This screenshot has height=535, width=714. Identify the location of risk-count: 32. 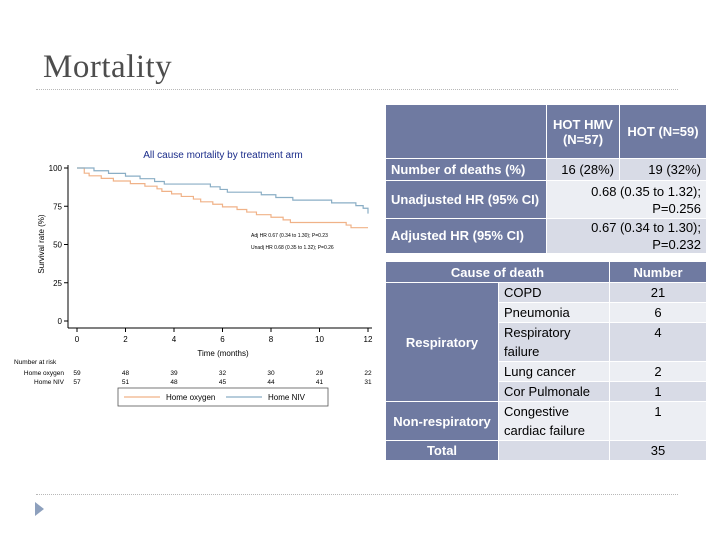
(223, 373).